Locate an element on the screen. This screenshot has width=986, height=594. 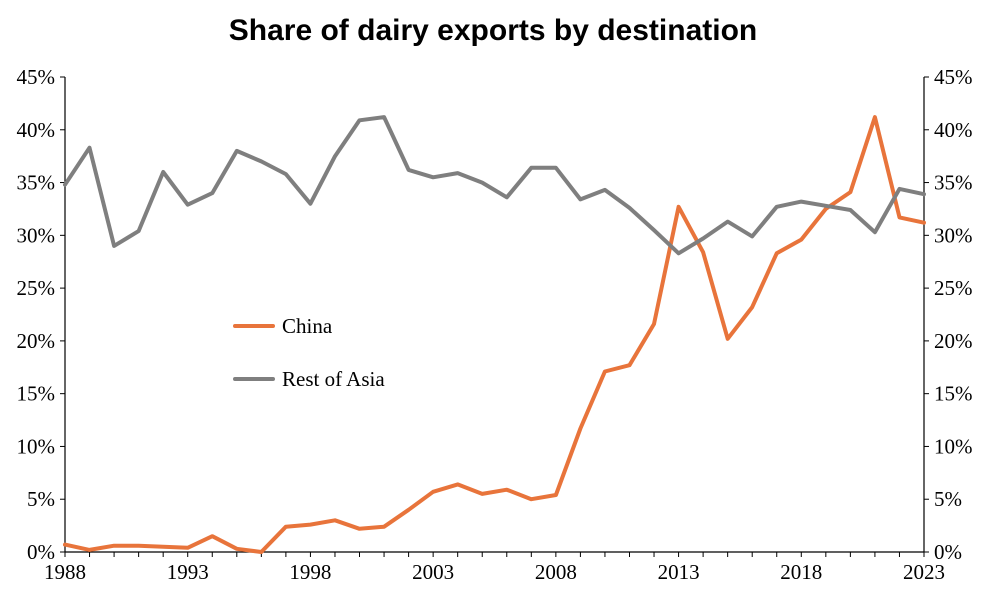
y-tick-label-left: 35% is located at coordinates (36, 183).